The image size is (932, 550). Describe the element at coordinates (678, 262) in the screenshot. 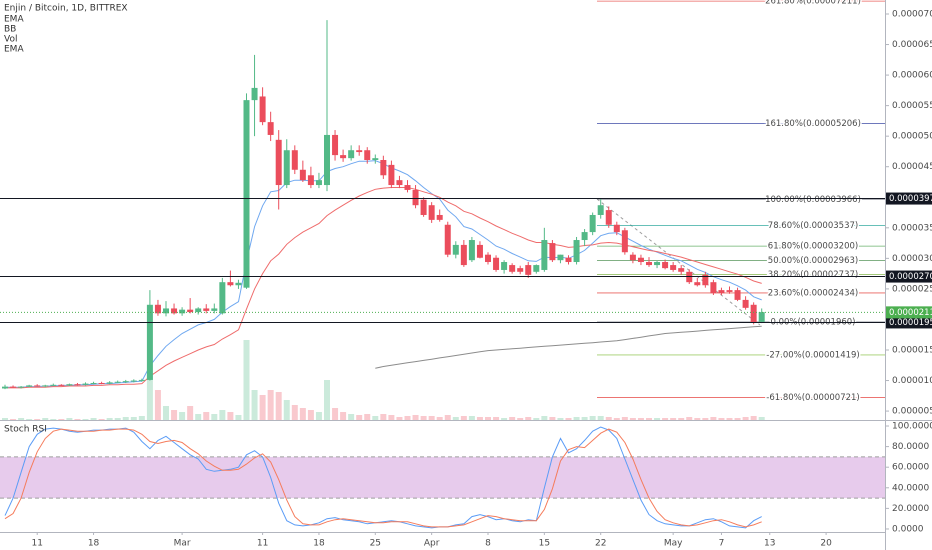

I see `trend-line` at that location.